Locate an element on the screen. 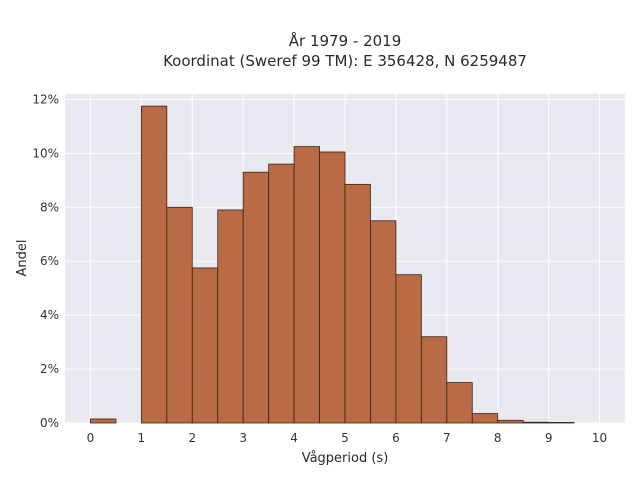 The height and width of the screenshot is (480, 640). x-tick-label: 9 is located at coordinates (549, 438).